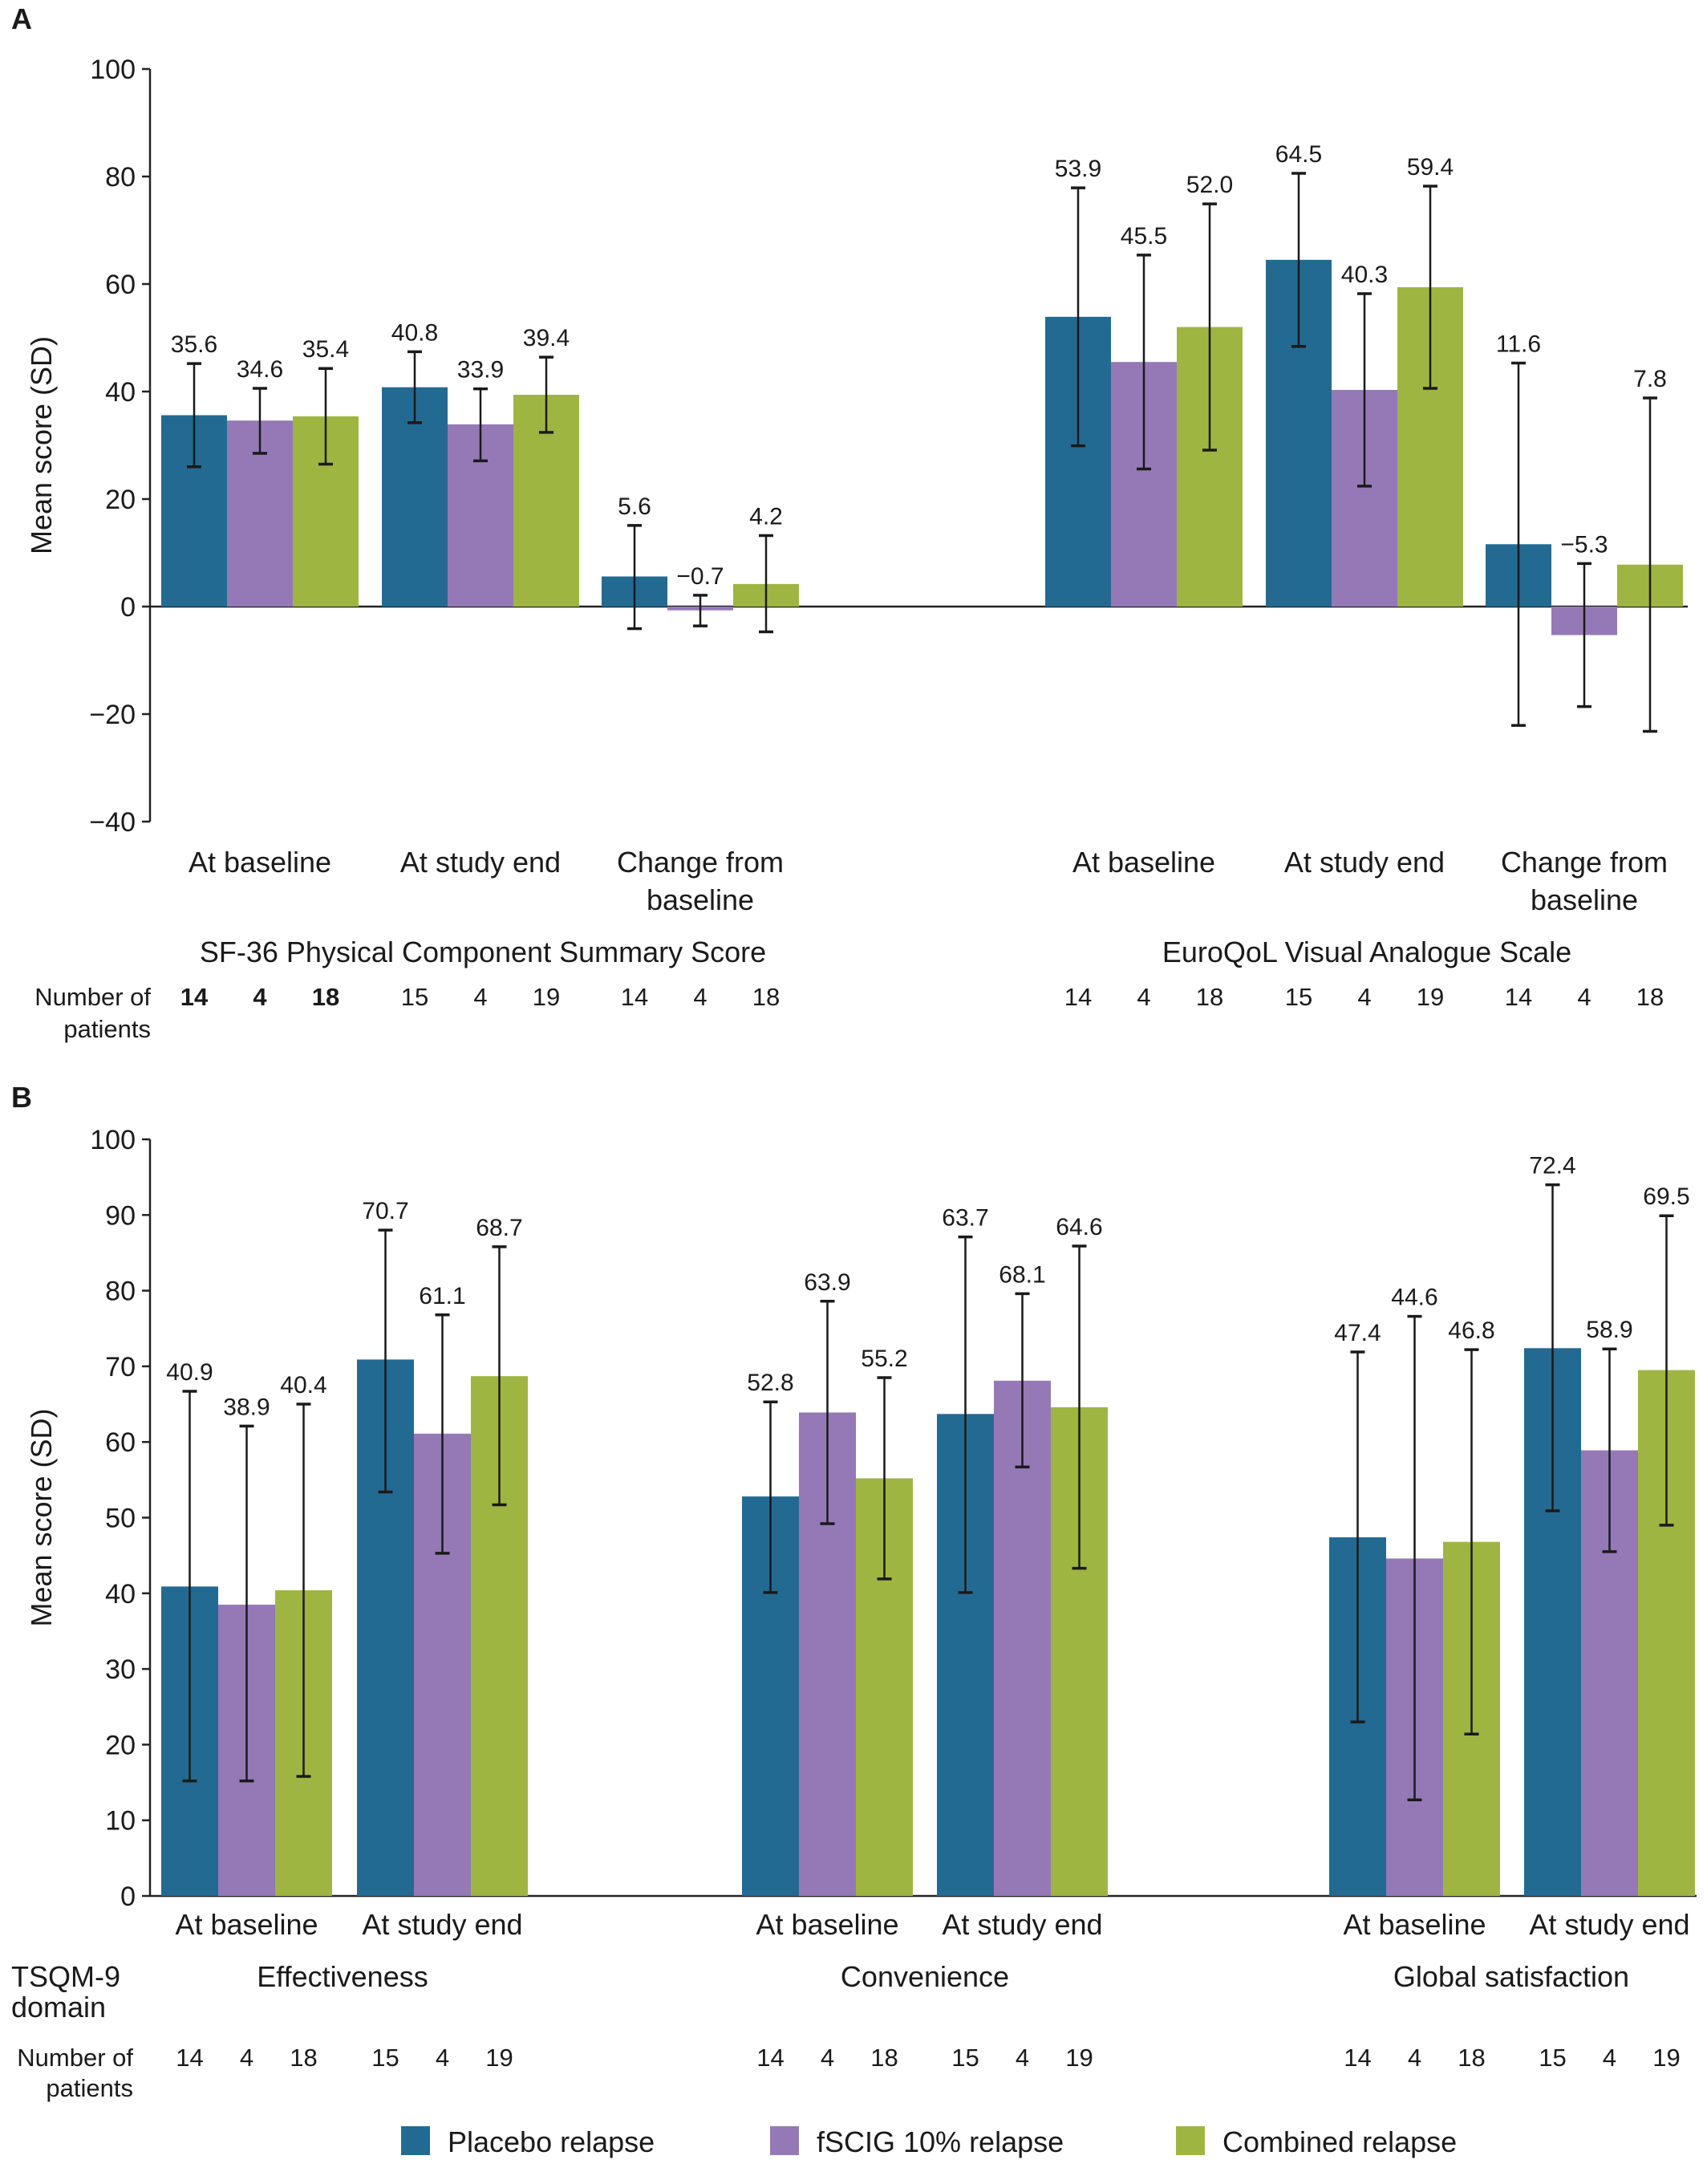 The height and width of the screenshot is (2184, 1707). What do you see at coordinates (1511, 1976) in the screenshot?
I see `measure-name: Global satisfaction` at bounding box center [1511, 1976].